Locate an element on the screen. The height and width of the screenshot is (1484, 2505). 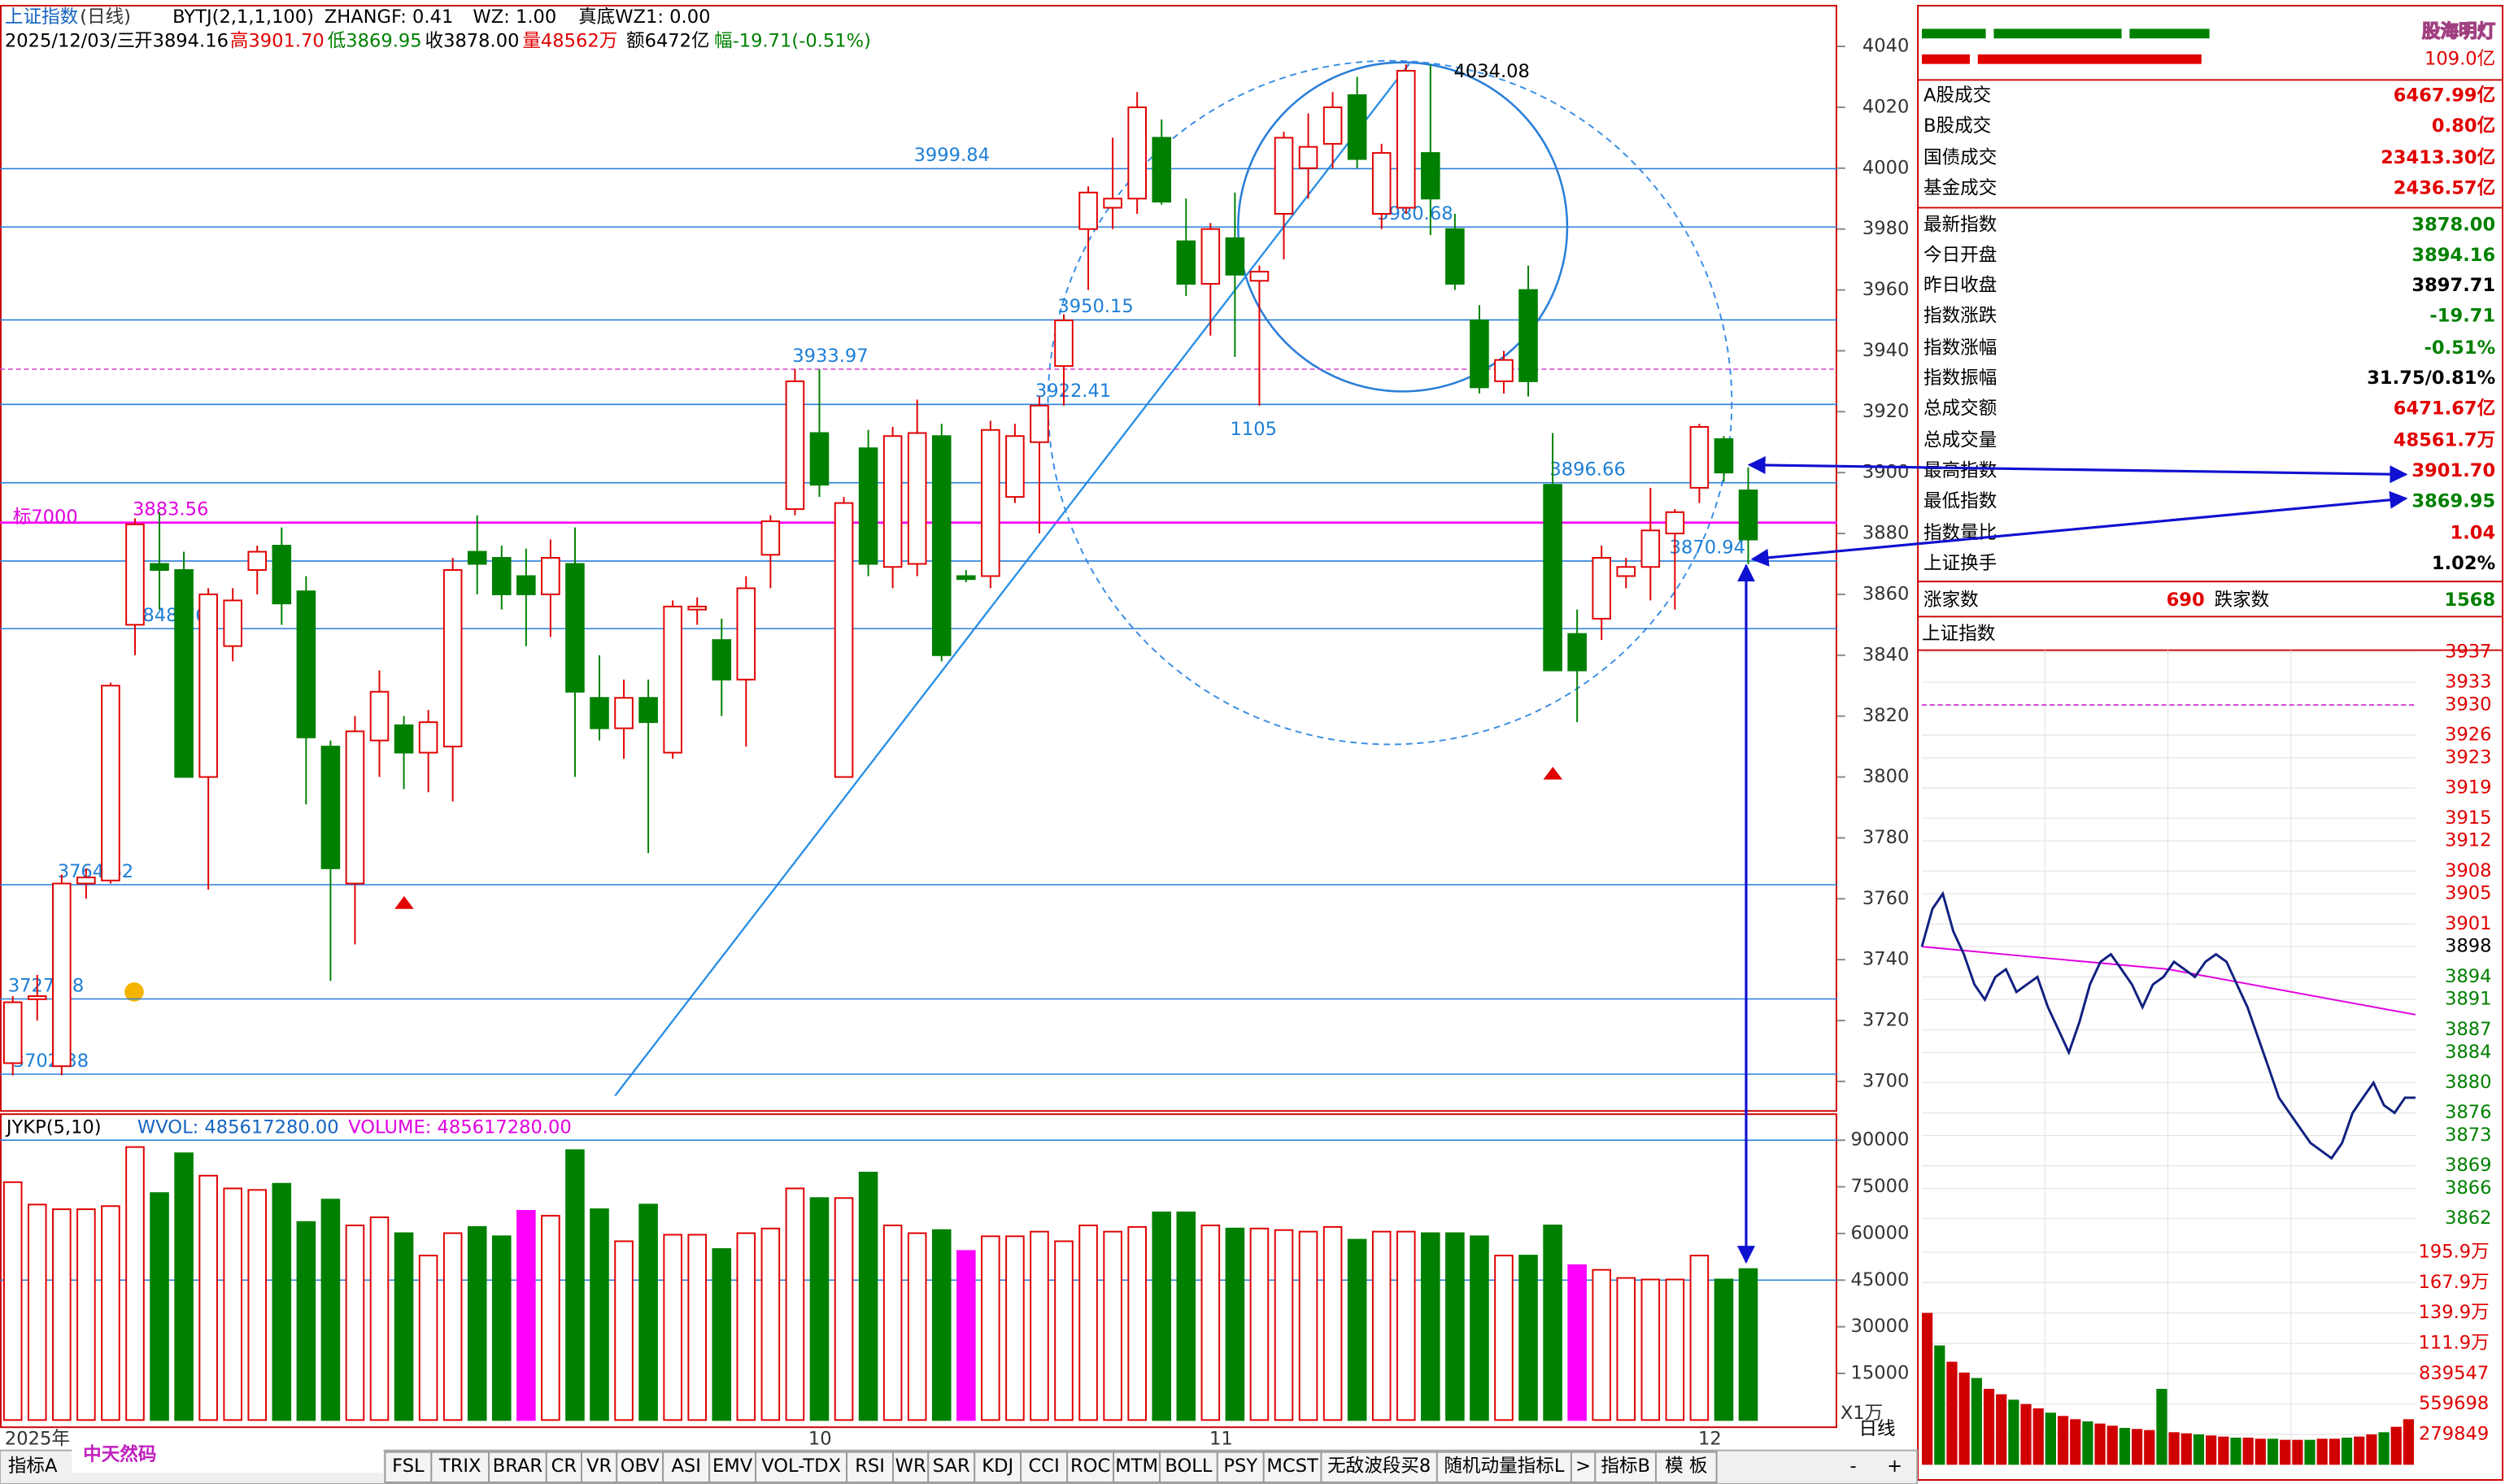
y-tick-label: 15000 is located at coordinates (1879, 1372).